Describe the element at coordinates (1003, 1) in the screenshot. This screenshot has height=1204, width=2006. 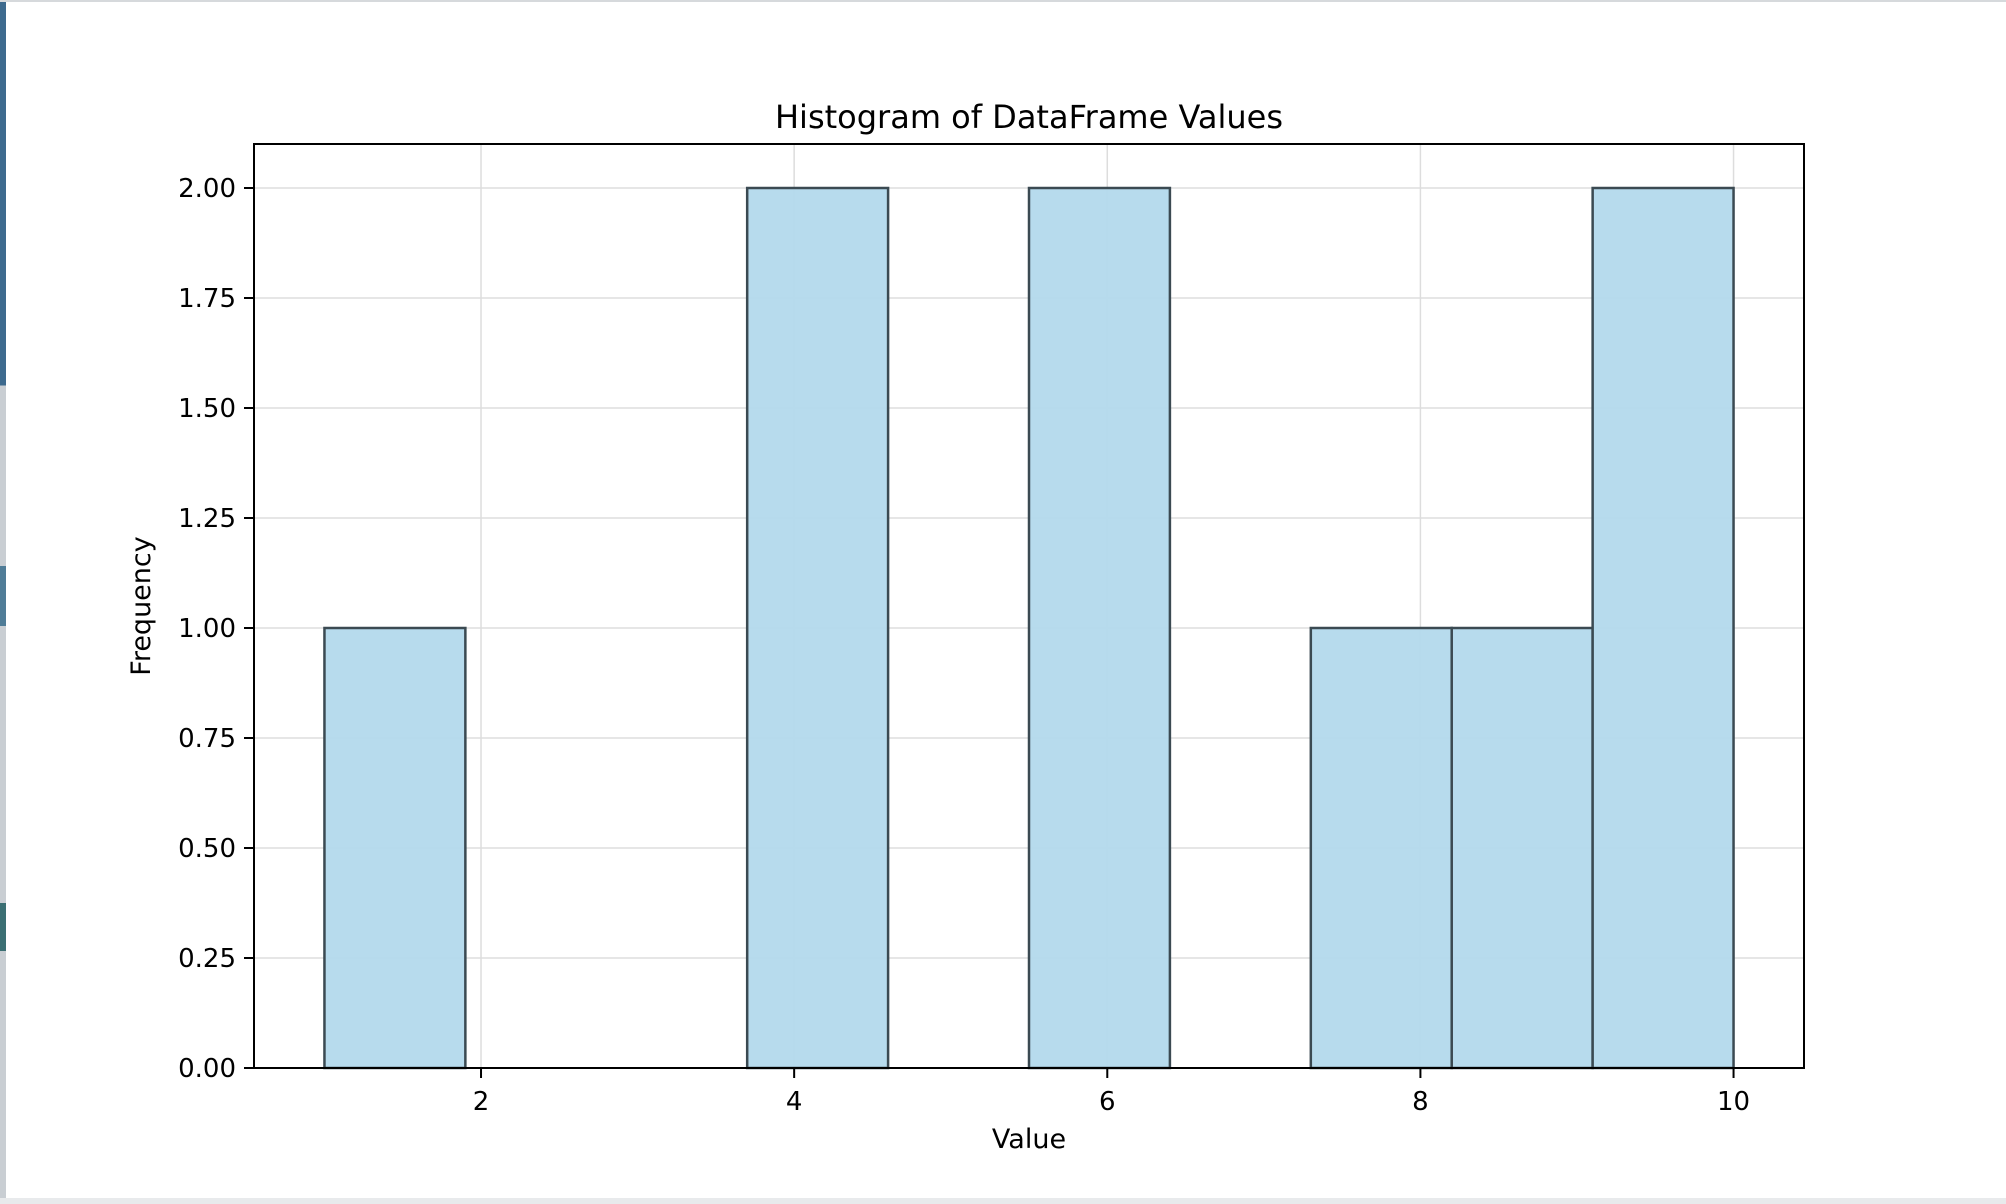
I see `window-top-border` at that location.